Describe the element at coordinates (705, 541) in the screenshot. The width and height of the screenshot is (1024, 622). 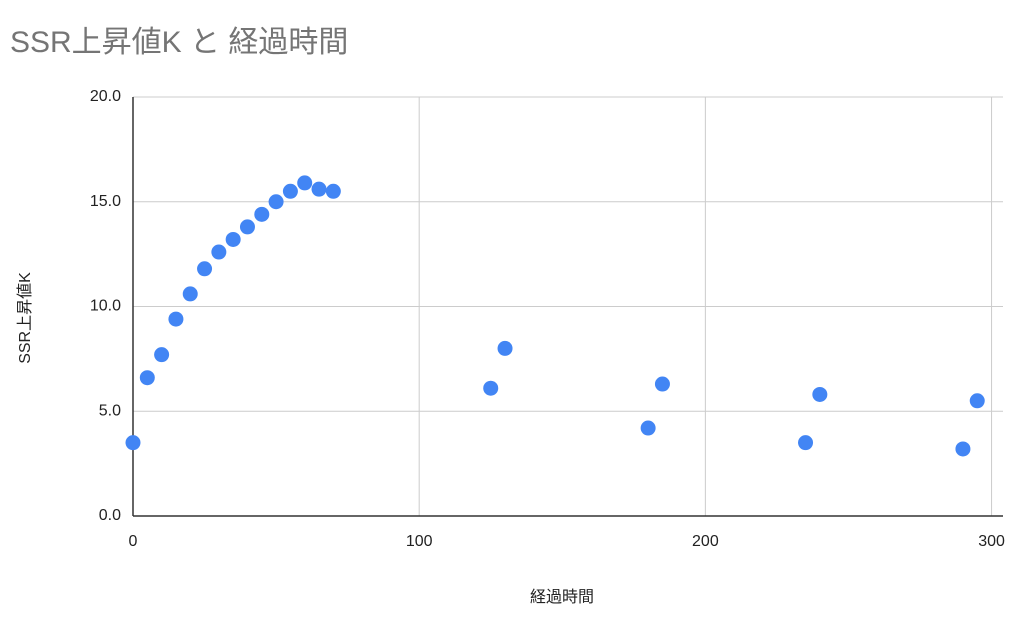
I see `x-tick-label: 200` at that location.